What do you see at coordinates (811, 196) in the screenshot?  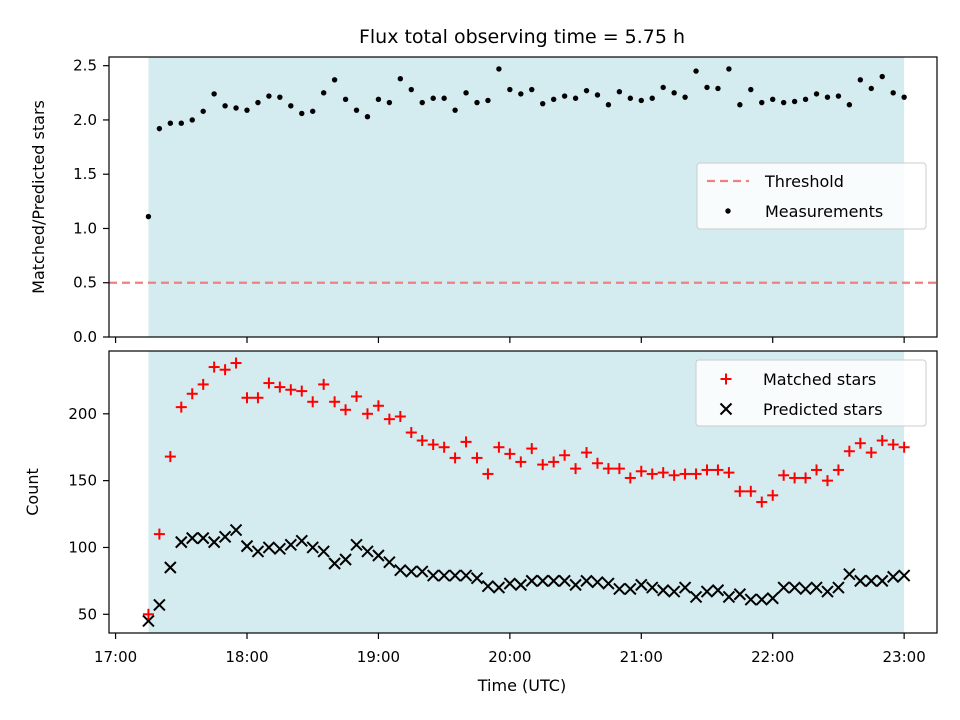 I see `top-legend: Threshold Measurements` at bounding box center [811, 196].